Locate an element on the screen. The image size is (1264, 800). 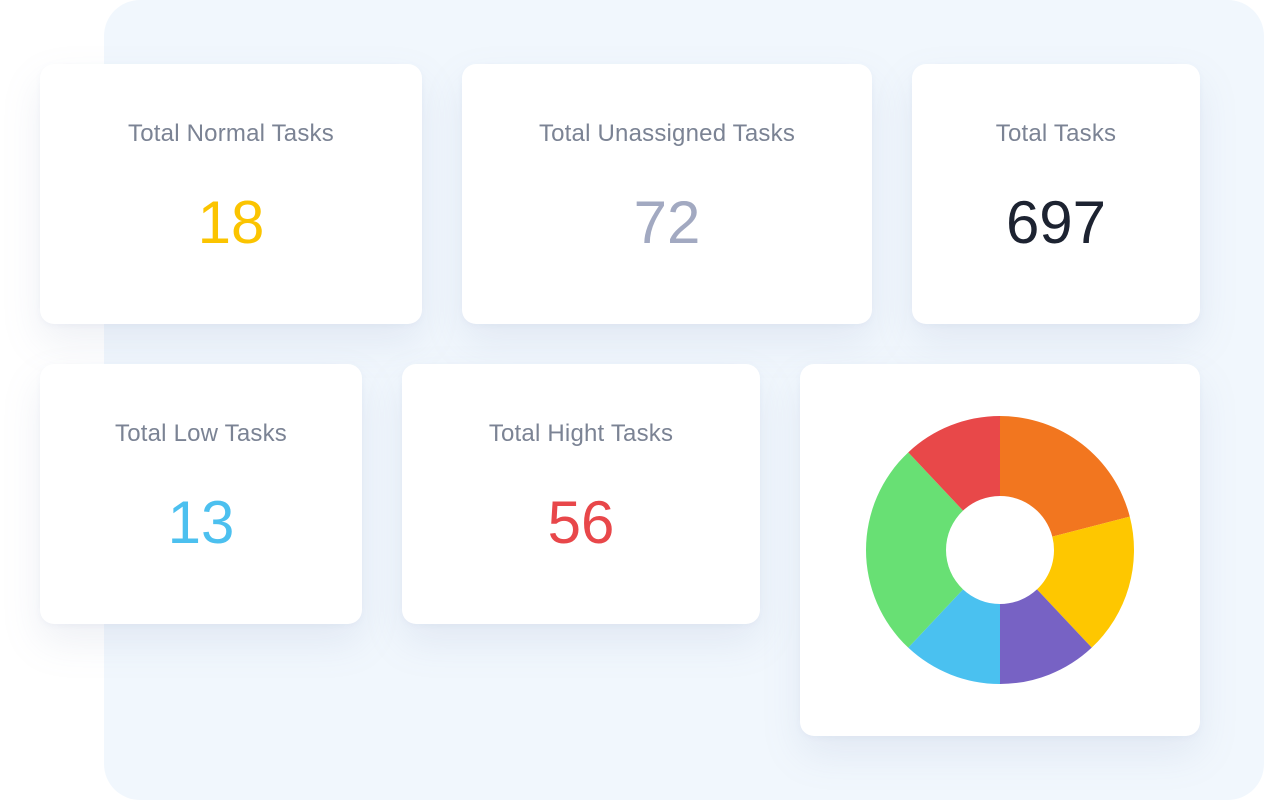
stat-card-unassigned-tasks: Total Unassigned Tasks 72 is located at coordinates (667, 194).